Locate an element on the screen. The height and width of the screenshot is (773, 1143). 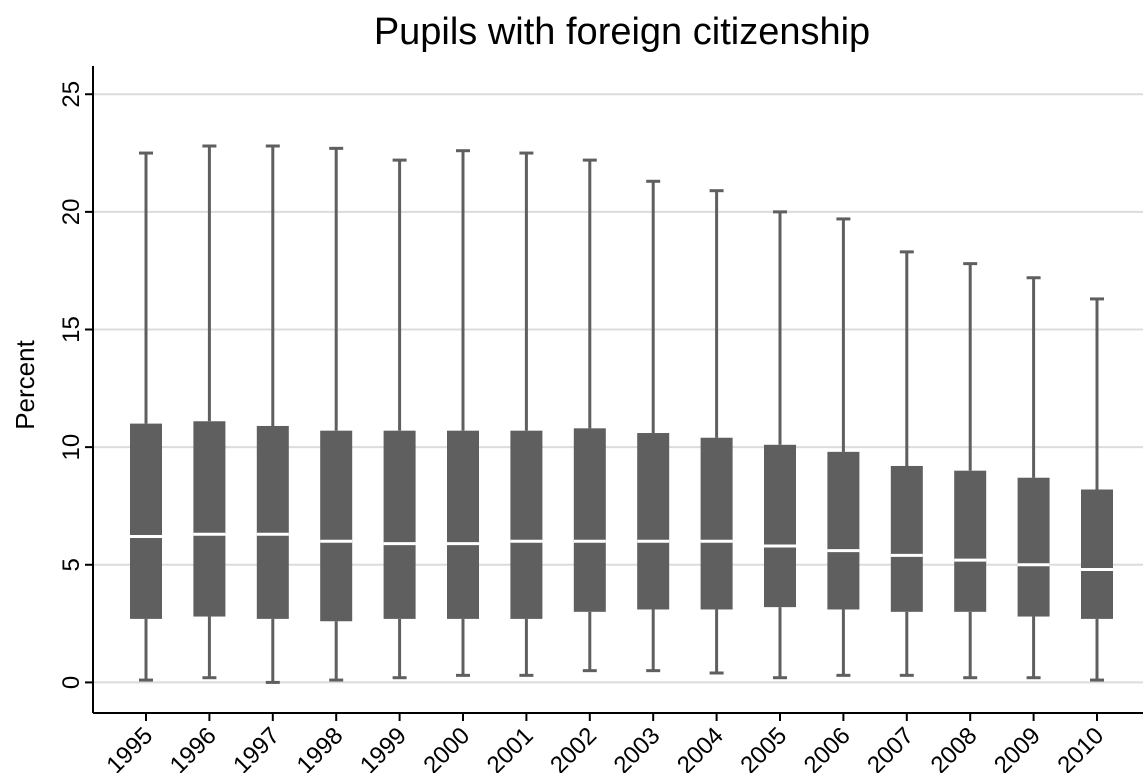
x-tick-label-2008: 2008 is located at coordinates (954, 747).